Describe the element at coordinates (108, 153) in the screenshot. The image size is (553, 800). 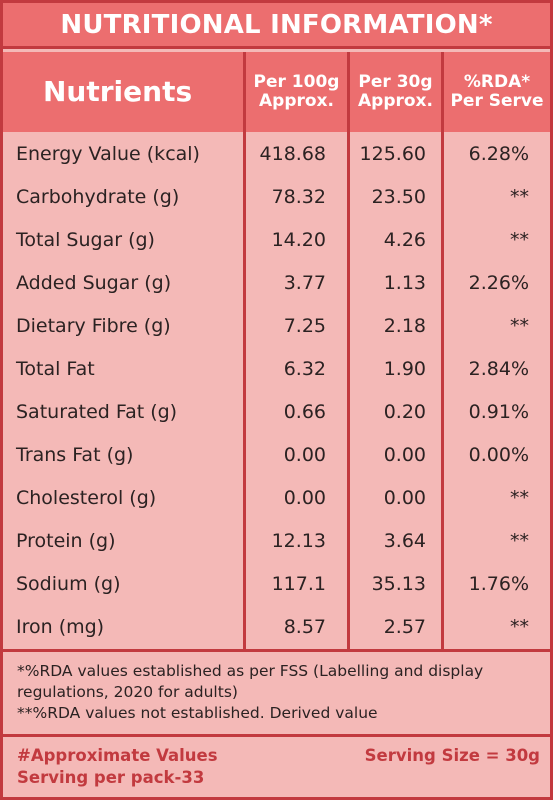
I see `nutrient-name: Energy Value (kcal)` at that location.